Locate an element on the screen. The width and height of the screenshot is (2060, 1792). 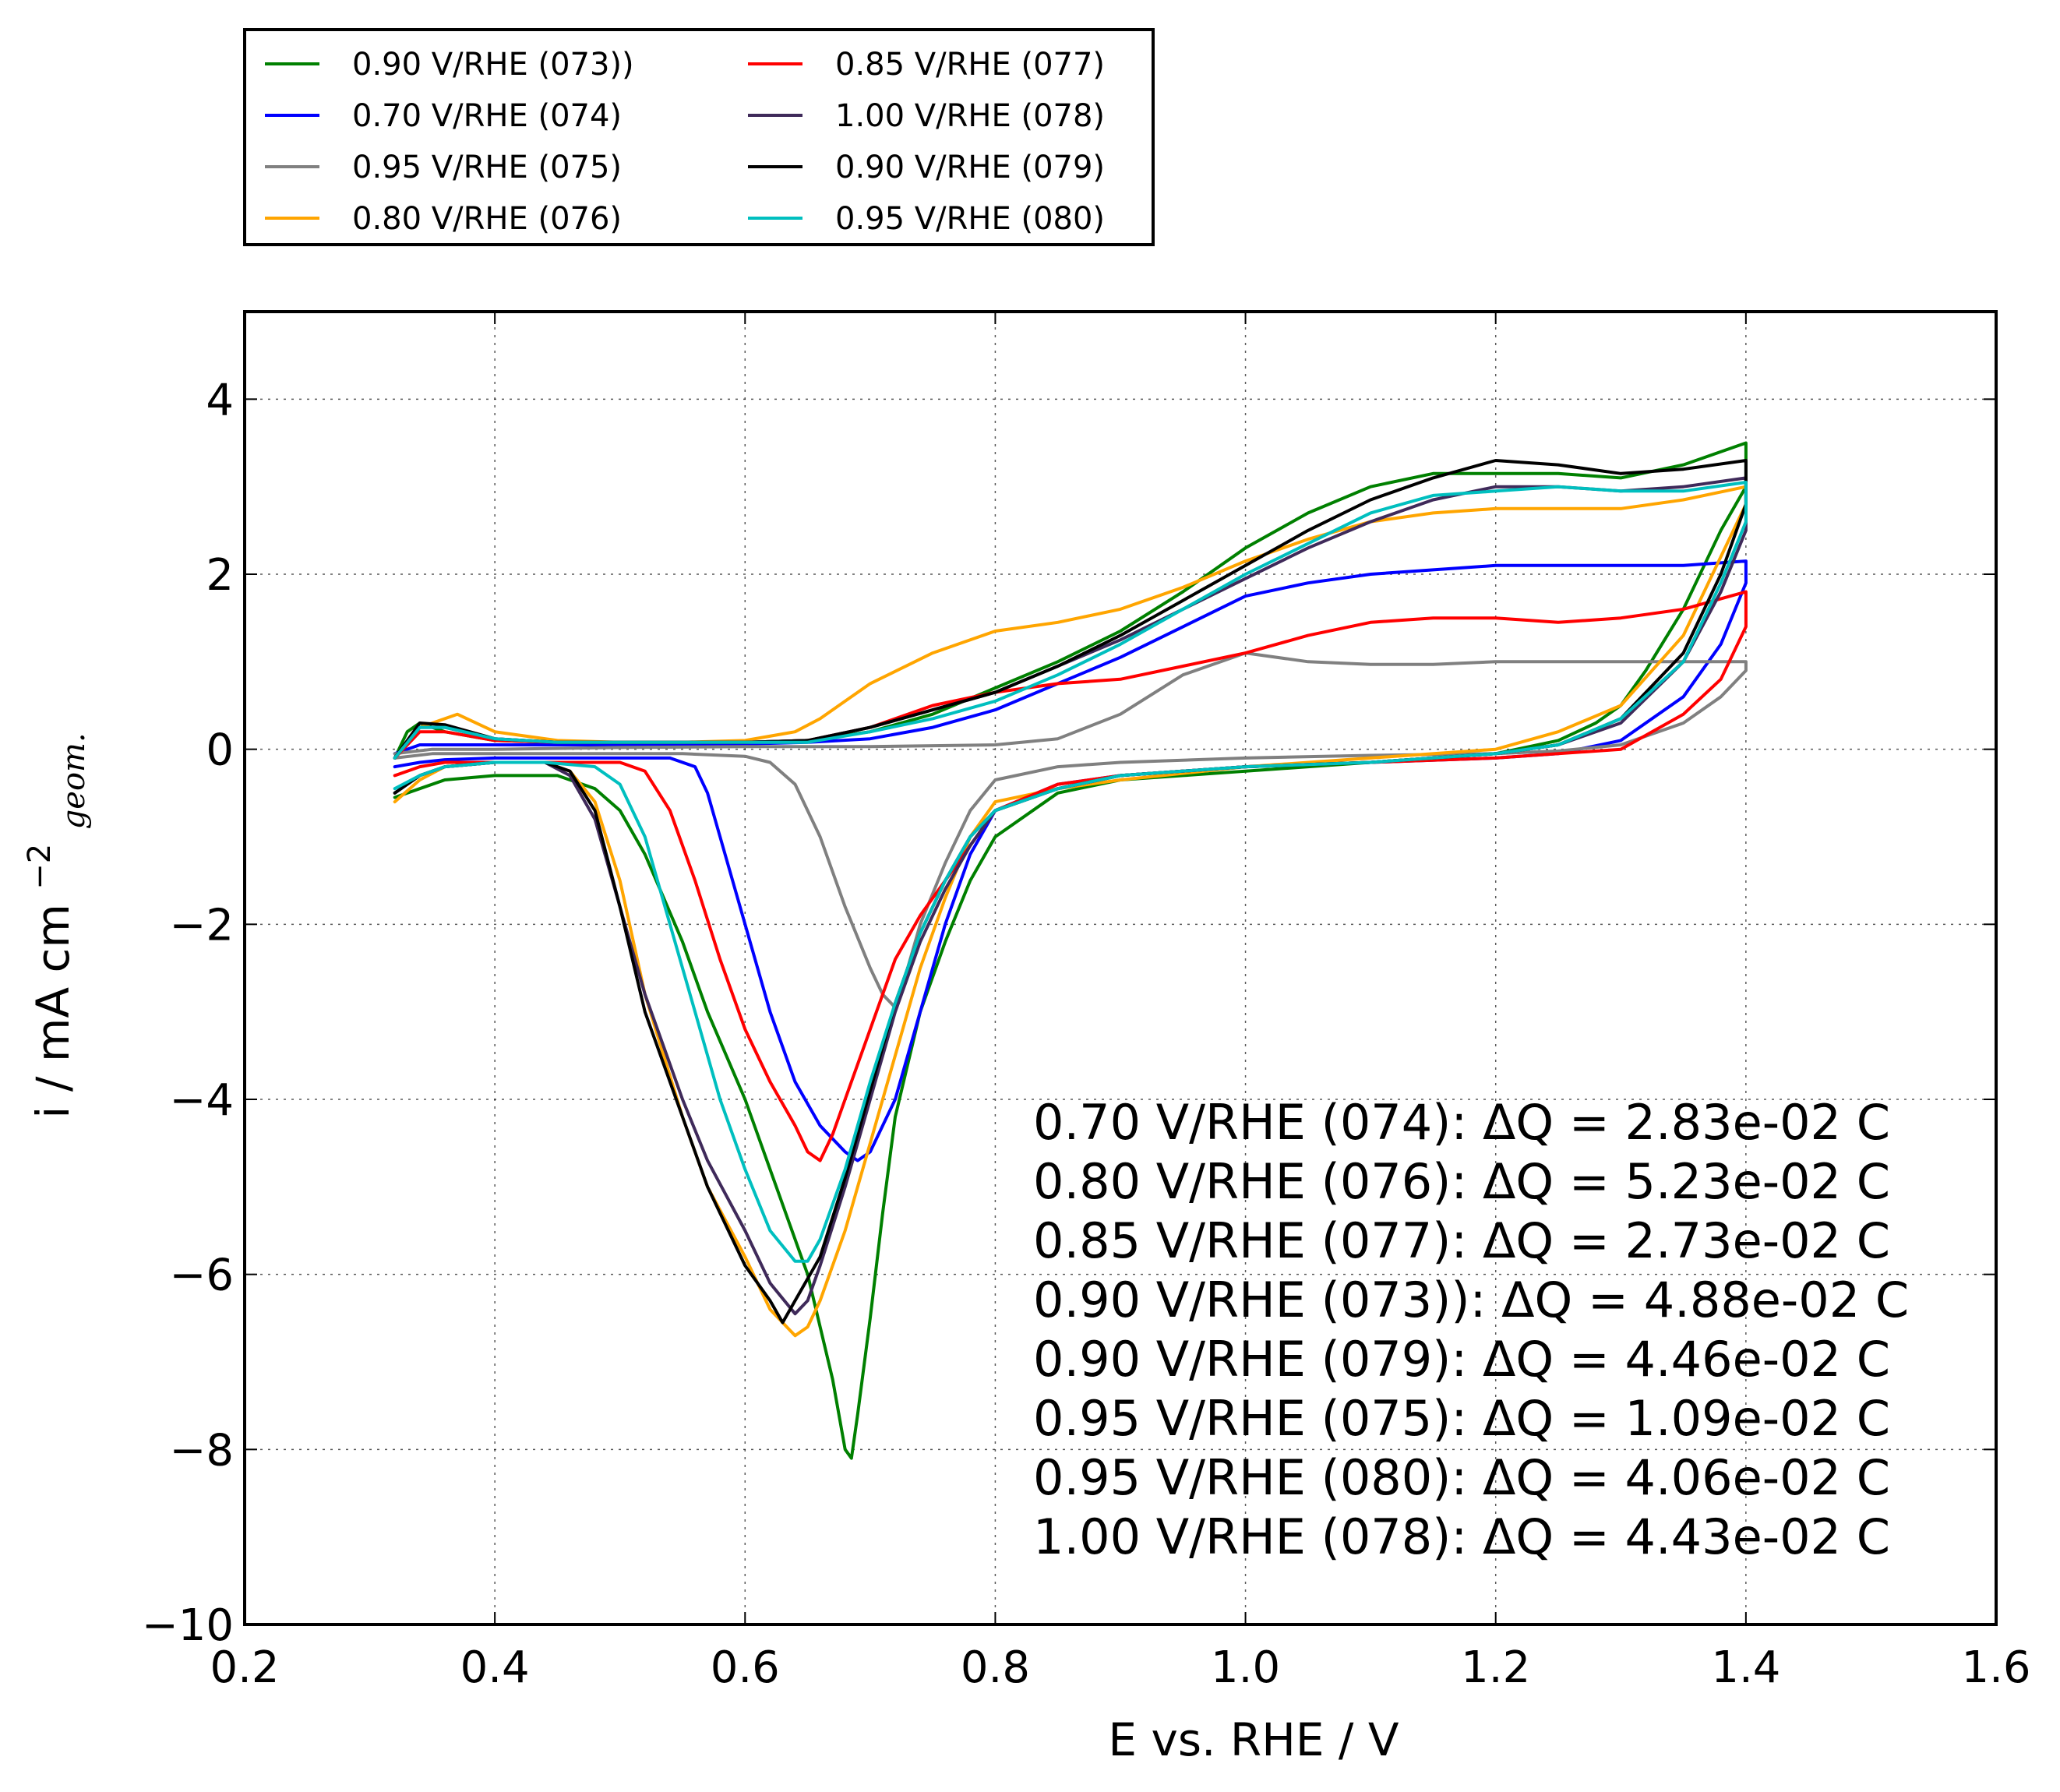
legend-label: 0.80 V/RHE (076) is located at coordinates (487, 219).